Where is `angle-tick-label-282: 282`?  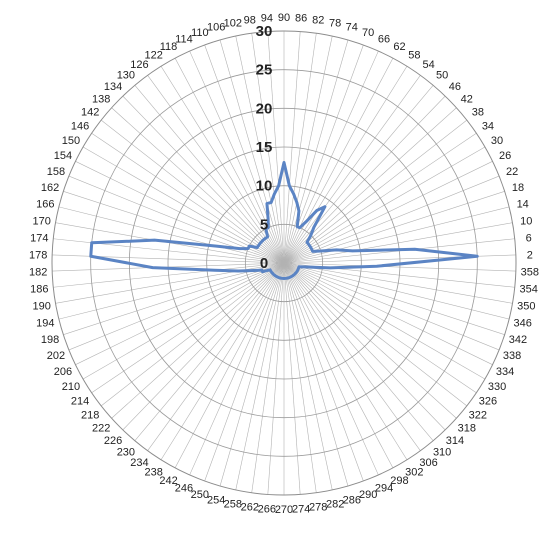 angle-tick-label-282: 282 is located at coordinates (335, 505).